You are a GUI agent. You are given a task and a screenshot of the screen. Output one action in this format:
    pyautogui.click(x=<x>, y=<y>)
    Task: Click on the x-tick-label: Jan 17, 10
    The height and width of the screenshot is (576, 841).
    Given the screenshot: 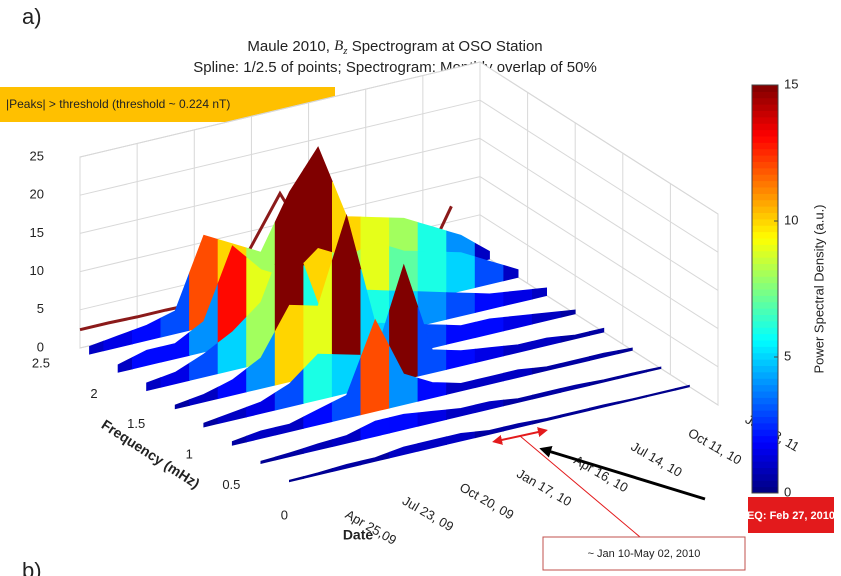 What is the action you would take?
    pyautogui.click(x=544, y=487)
    